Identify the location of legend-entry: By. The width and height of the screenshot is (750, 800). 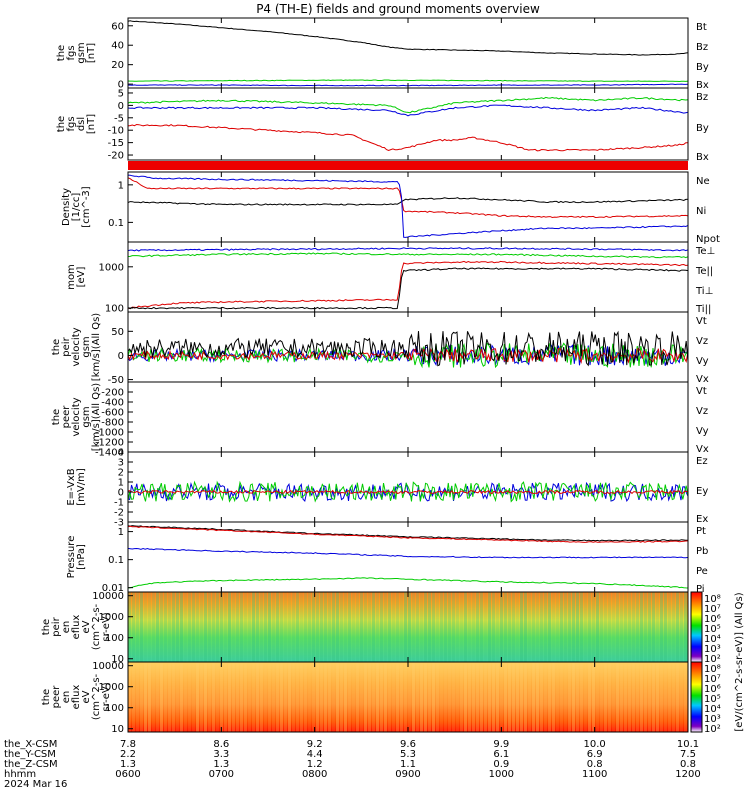
(702, 128).